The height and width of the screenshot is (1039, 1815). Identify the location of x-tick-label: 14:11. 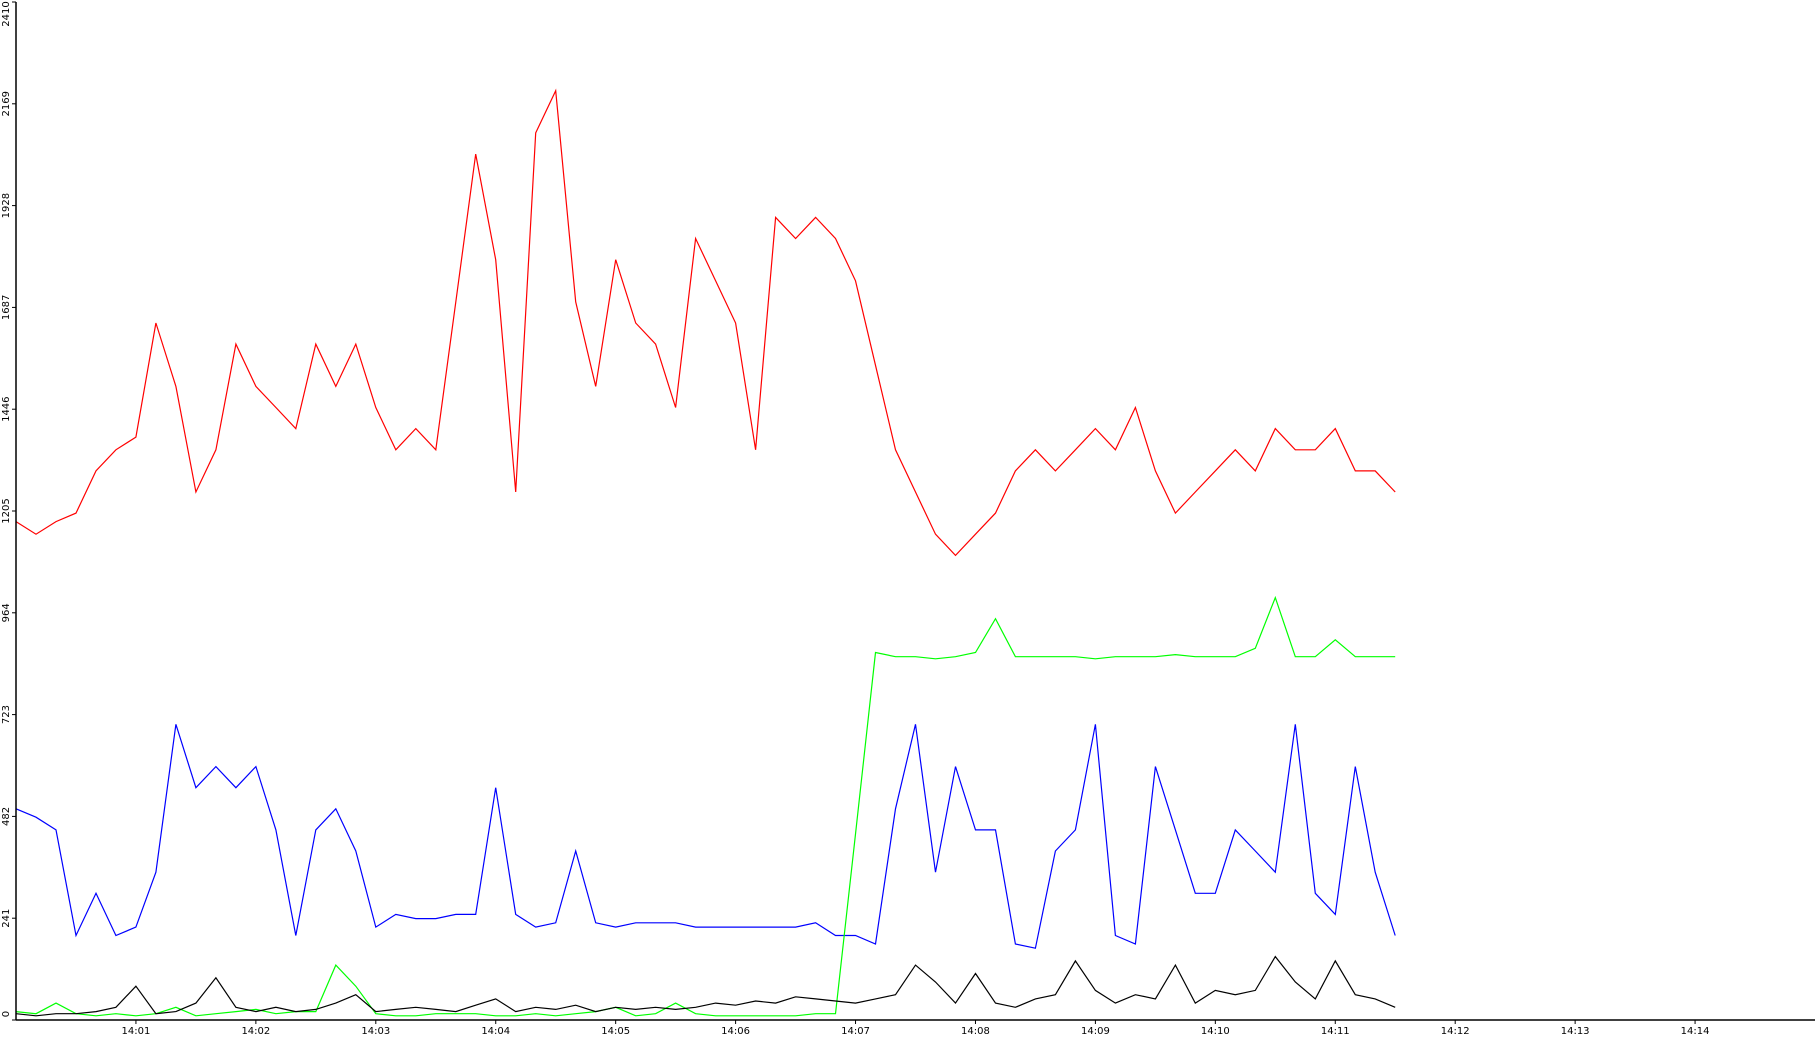
(1335, 1031).